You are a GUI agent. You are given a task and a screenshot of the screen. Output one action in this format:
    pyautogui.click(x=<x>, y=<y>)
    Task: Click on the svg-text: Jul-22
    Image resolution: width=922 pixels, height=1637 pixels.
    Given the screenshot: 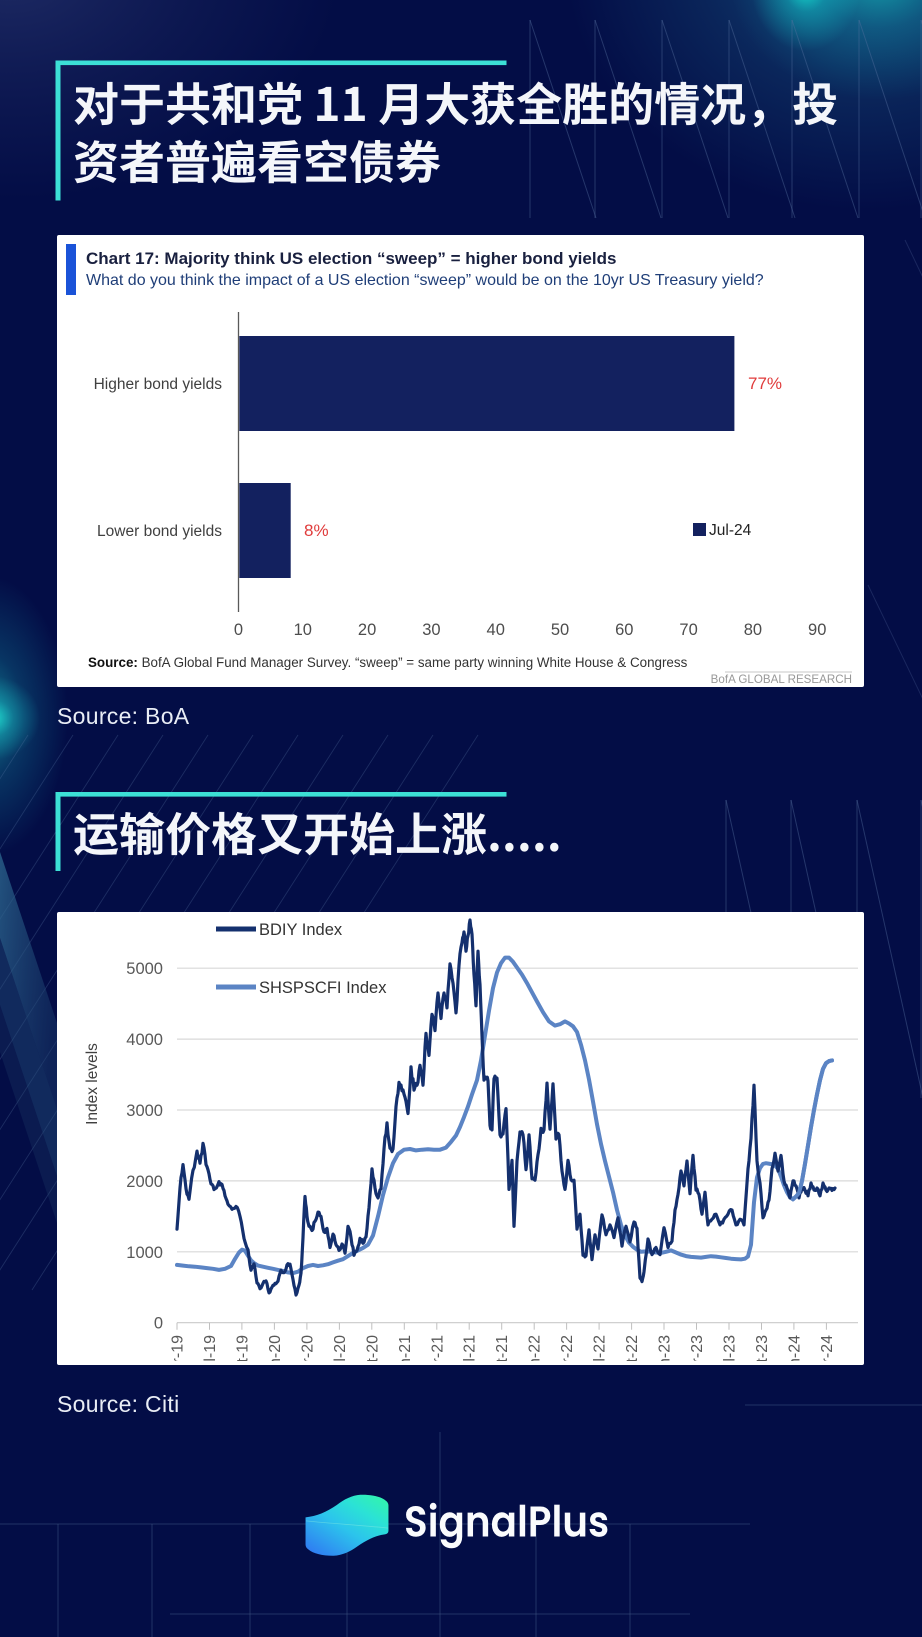 What is the action you would take?
    pyautogui.click(x=600, y=1350)
    